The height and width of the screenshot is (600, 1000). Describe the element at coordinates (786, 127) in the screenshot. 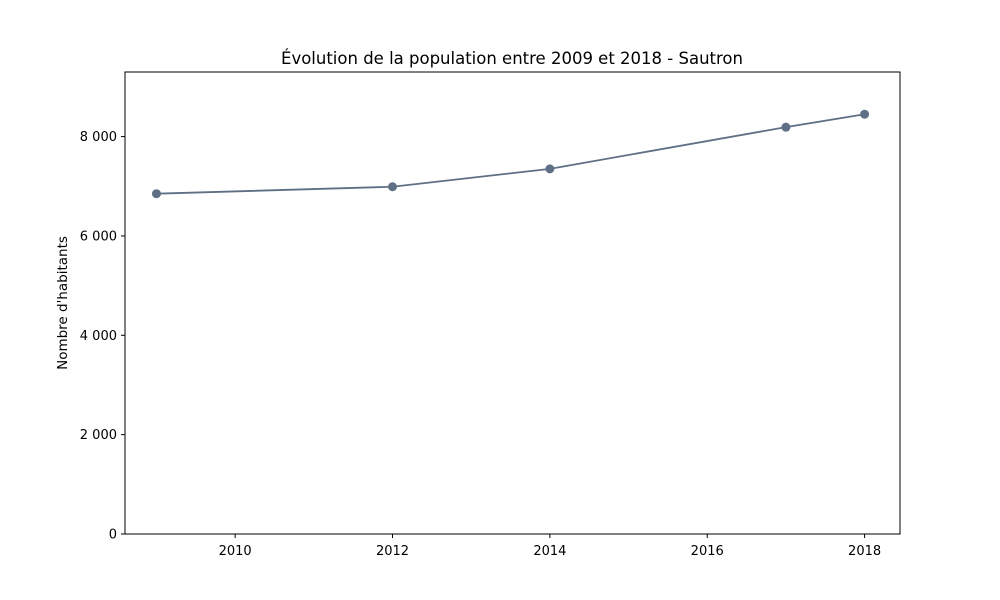

I see `data-point-2017` at that location.